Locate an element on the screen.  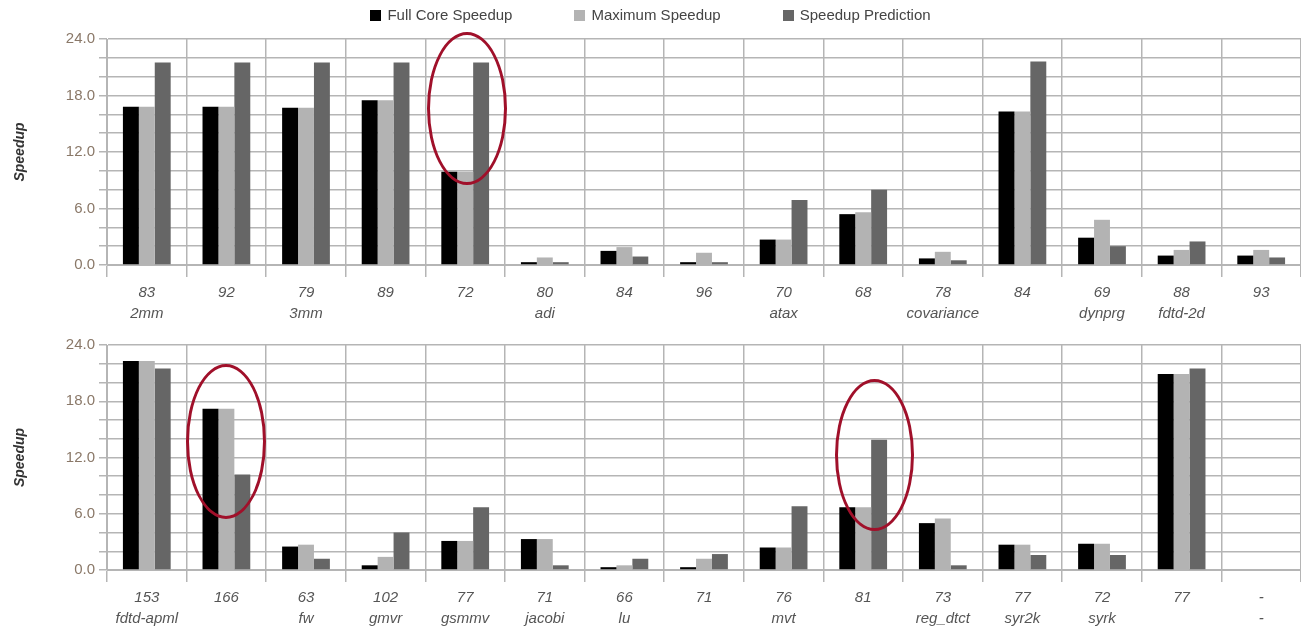
x-tick-label: 92 is located at coordinates (227, 291).